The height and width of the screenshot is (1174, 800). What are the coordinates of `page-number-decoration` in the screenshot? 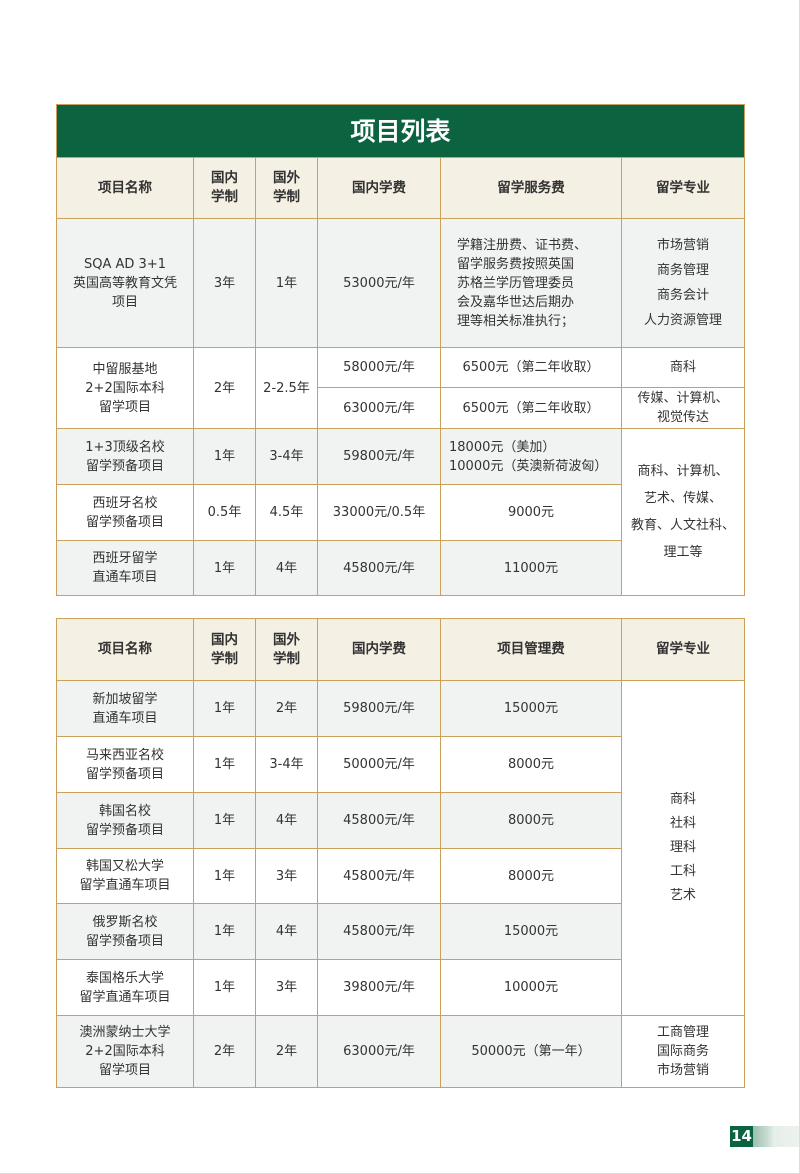 It's located at (776, 1136).